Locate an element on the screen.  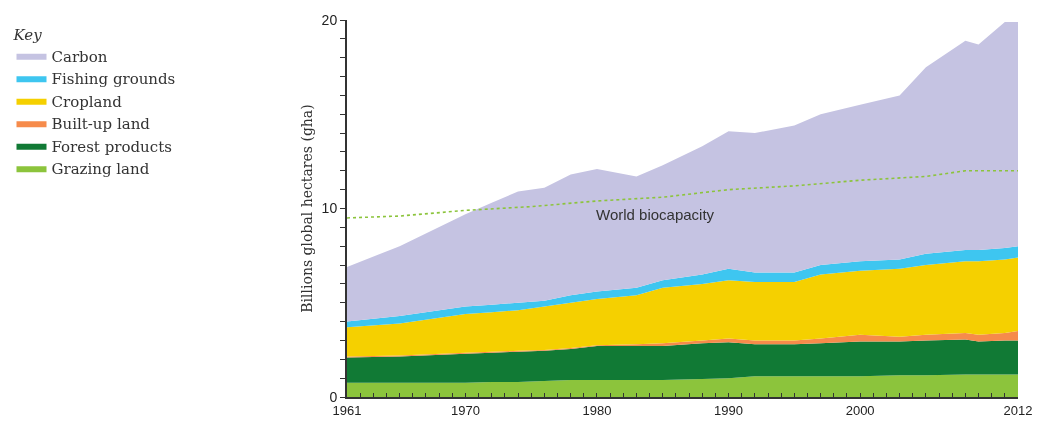
legend-label: Cropland is located at coordinates (87, 101).